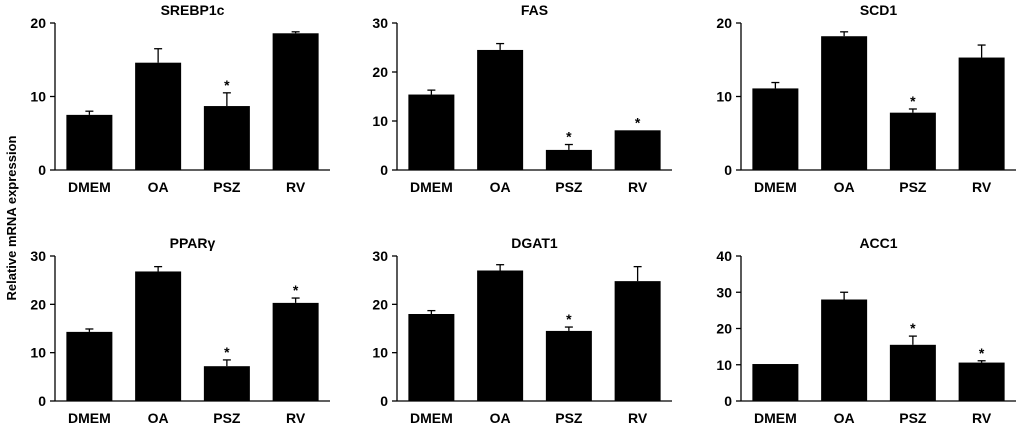  I want to click on panel-fas: FAS 0 10 20 30 DMEM OA * PSZ * RV, so click(522, 98).